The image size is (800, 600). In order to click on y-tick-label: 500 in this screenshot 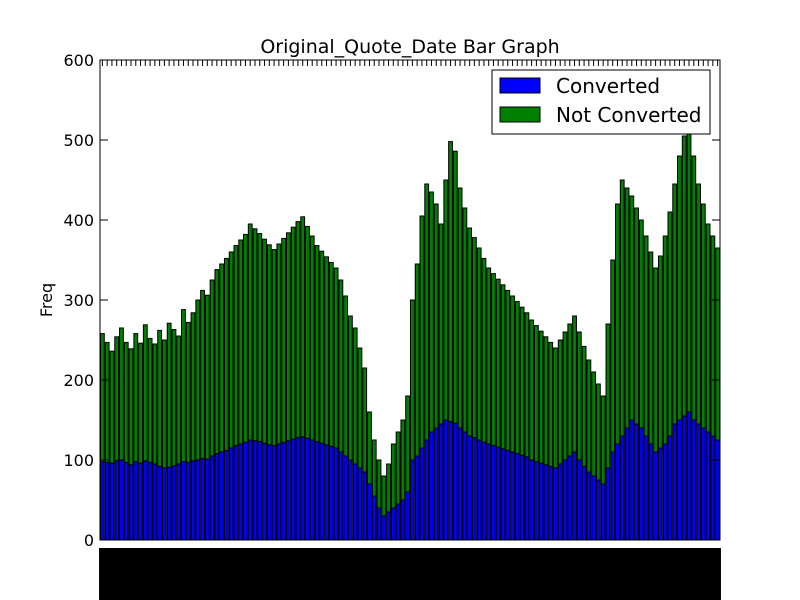, I will do `click(78, 140)`.